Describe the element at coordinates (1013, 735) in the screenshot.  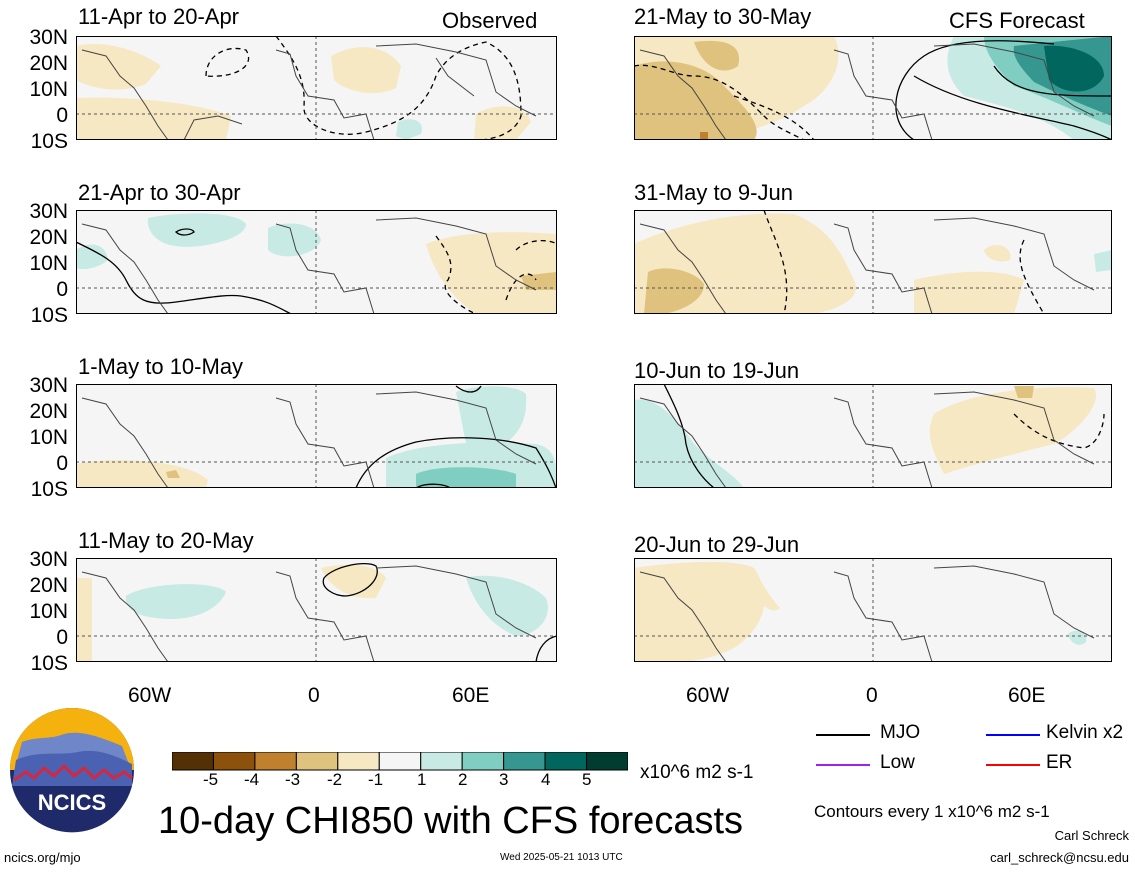
I see `legend-swatch-kelvin` at that location.